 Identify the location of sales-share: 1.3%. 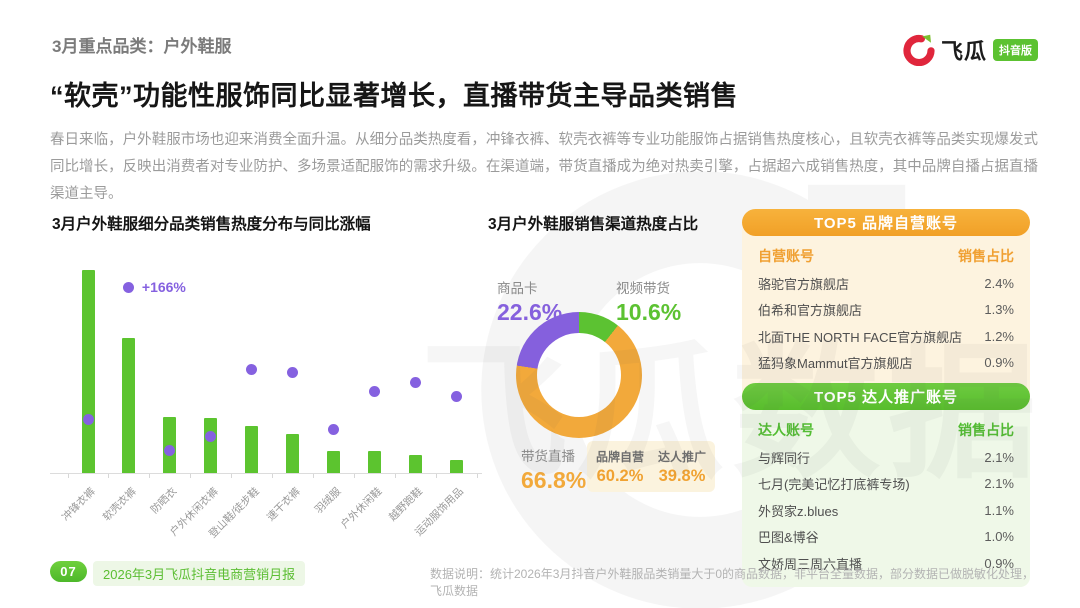
(999, 310).